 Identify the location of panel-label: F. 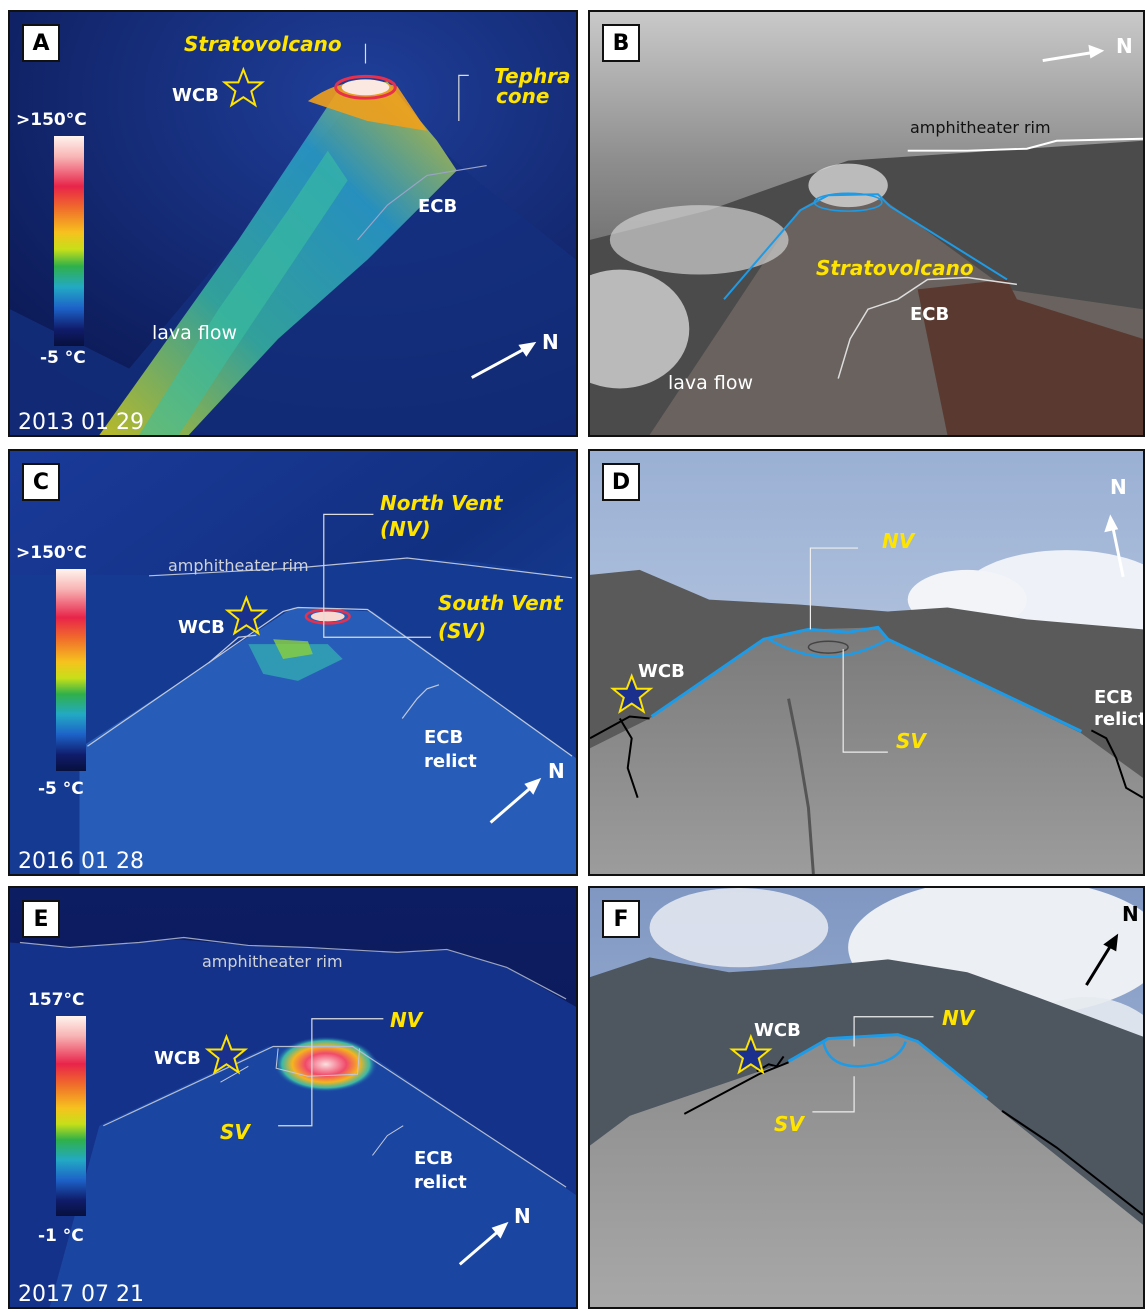
(621, 919).